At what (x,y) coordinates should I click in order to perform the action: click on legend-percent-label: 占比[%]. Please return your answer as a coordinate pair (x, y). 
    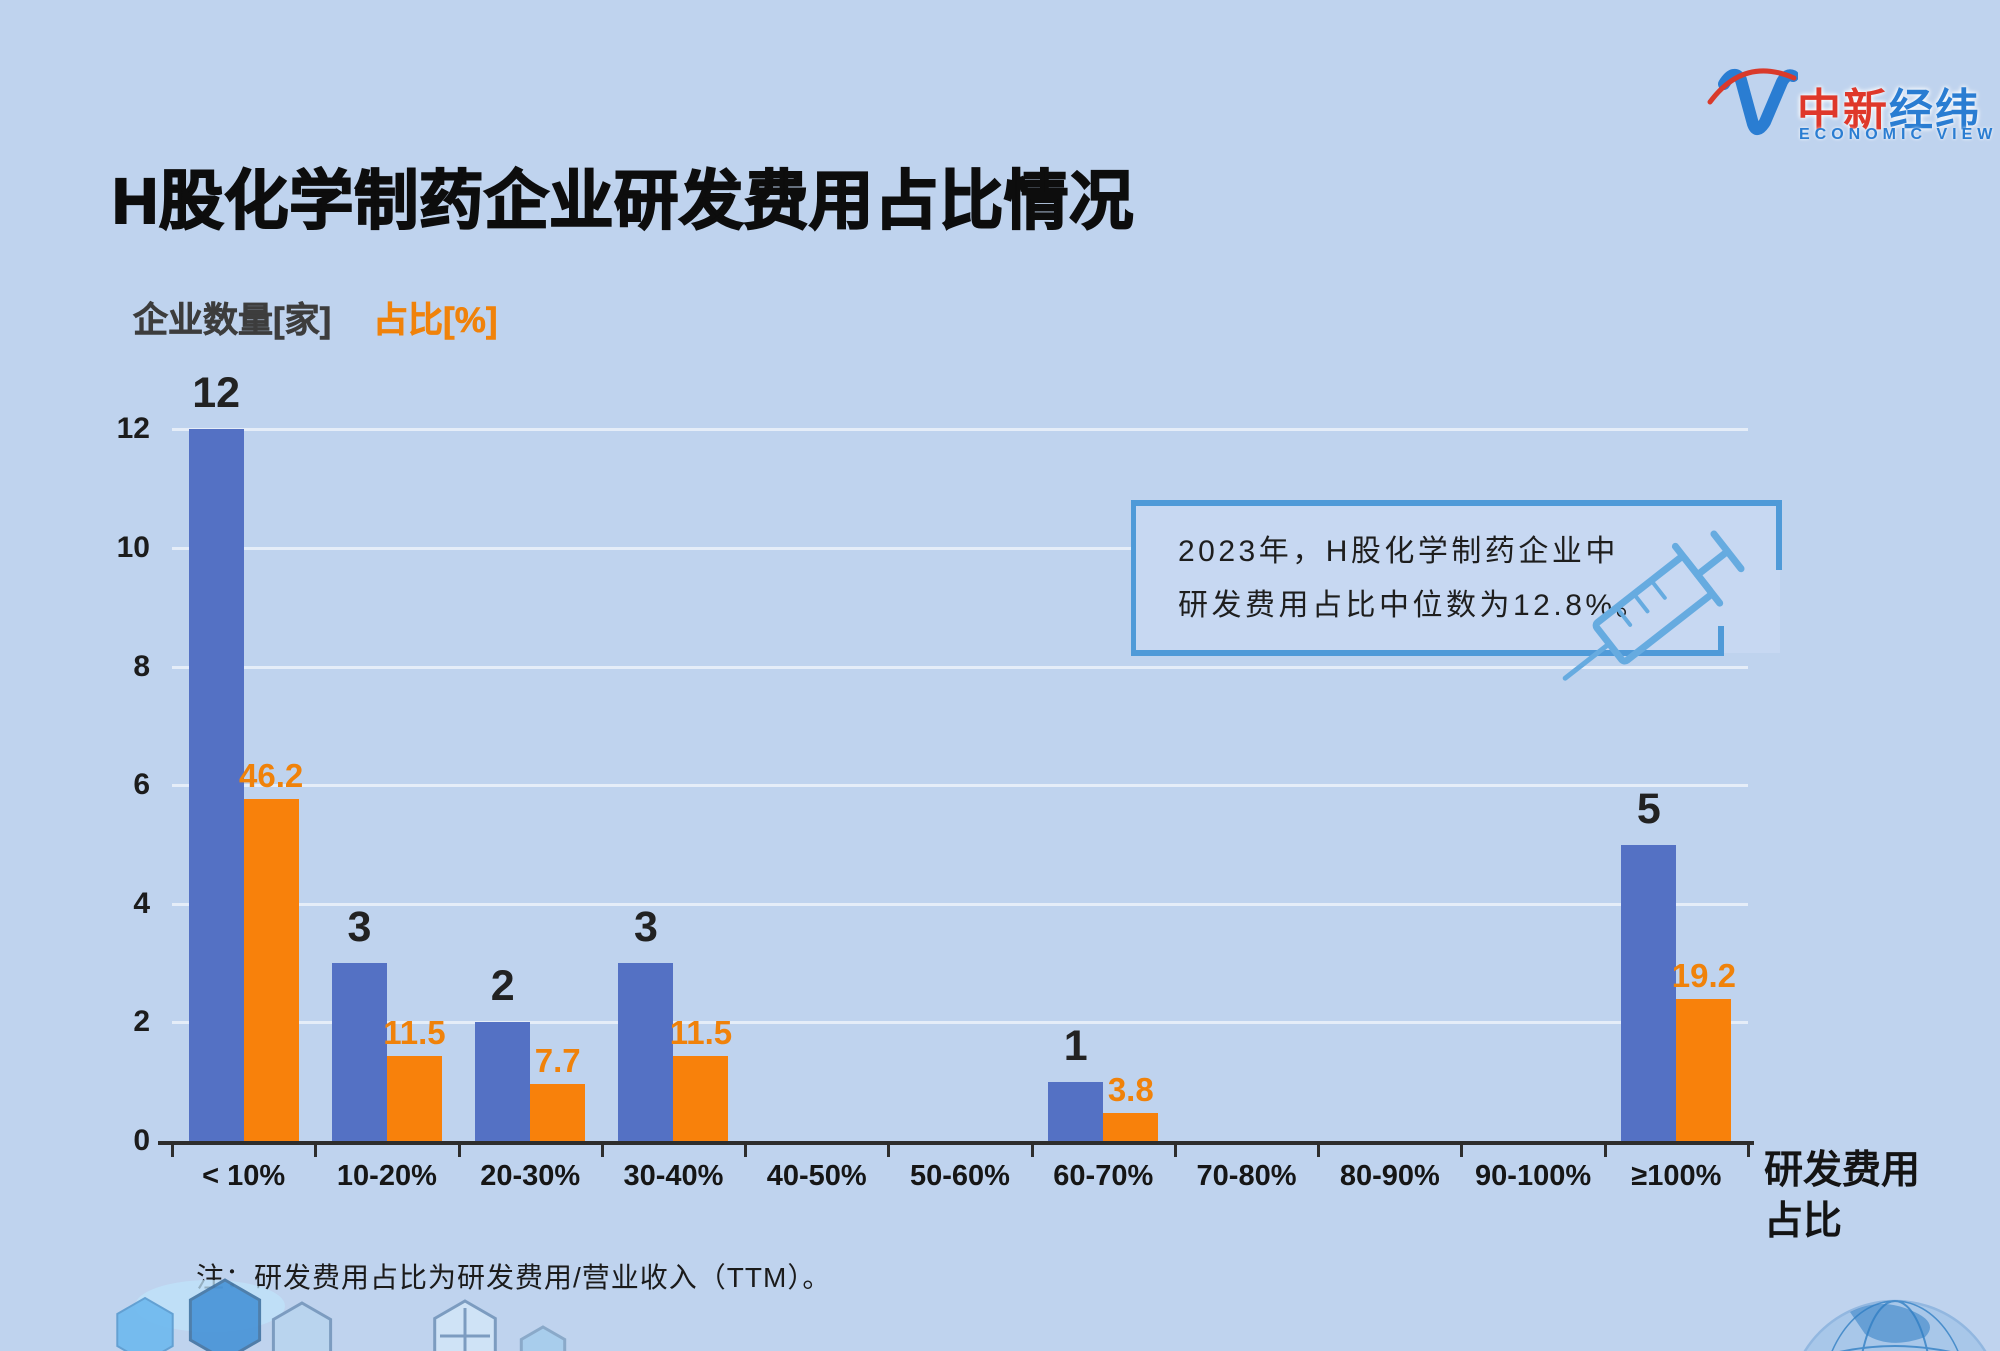
    Looking at the image, I should click on (435, 321).